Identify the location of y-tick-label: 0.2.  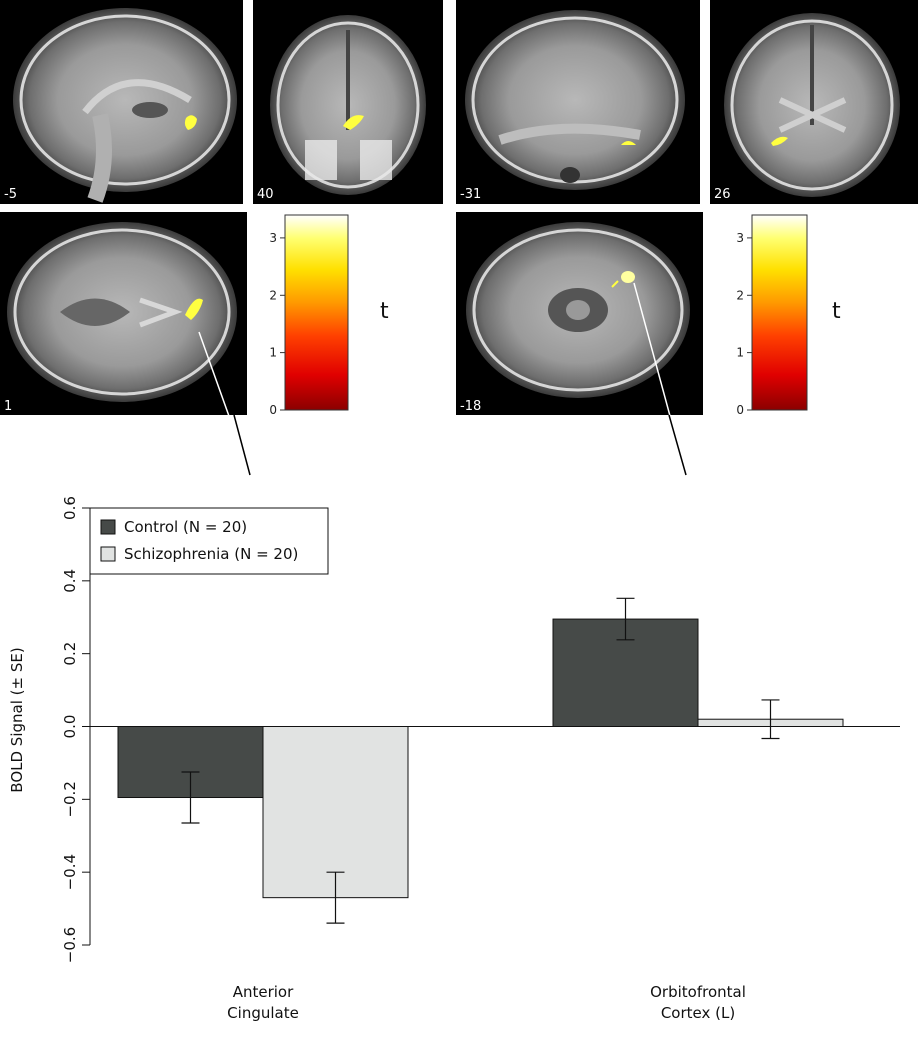
(70, 654).